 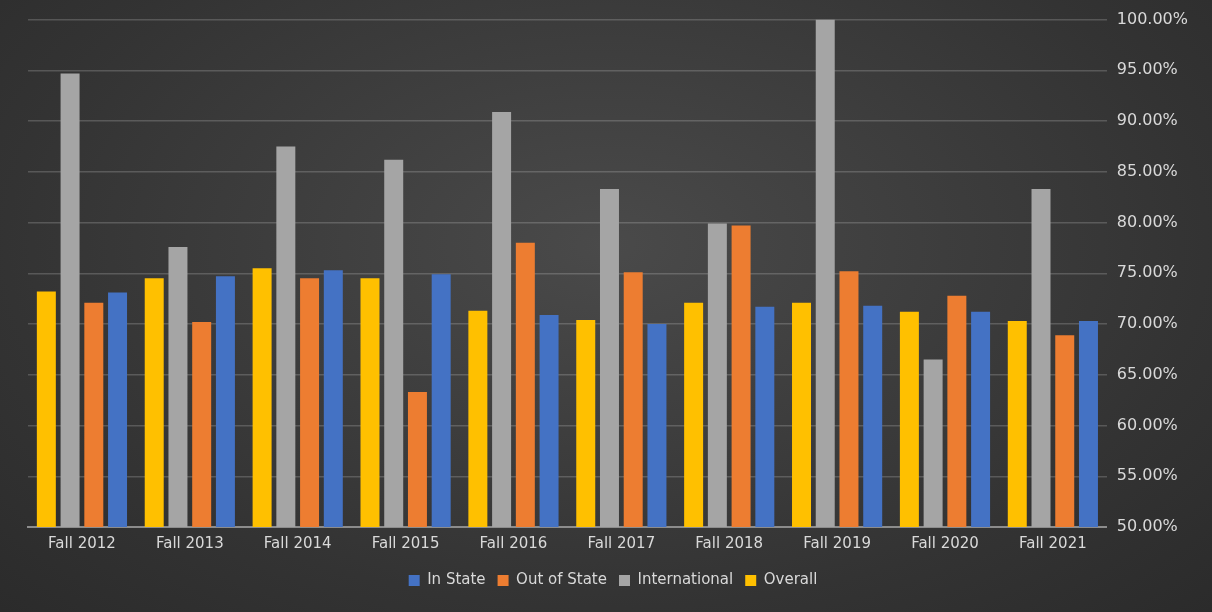 I want to click on y-tick-label: 55.00%, so click(x=1147, y=475).